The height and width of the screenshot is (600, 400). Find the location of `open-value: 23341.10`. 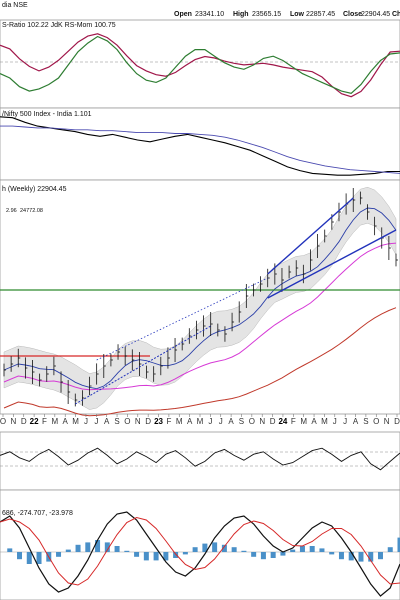

open-value: 23341.10 is located at coordinates (209, 14).